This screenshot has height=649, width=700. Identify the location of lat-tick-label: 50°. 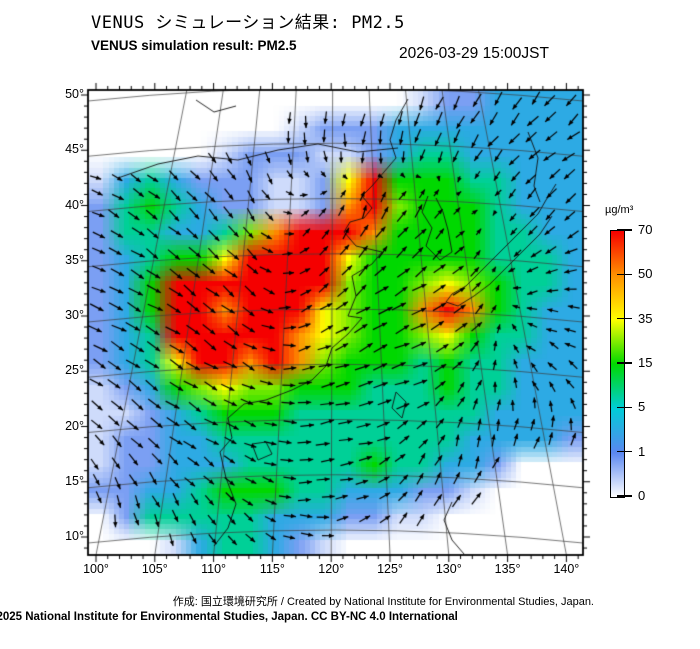
(74, 94).